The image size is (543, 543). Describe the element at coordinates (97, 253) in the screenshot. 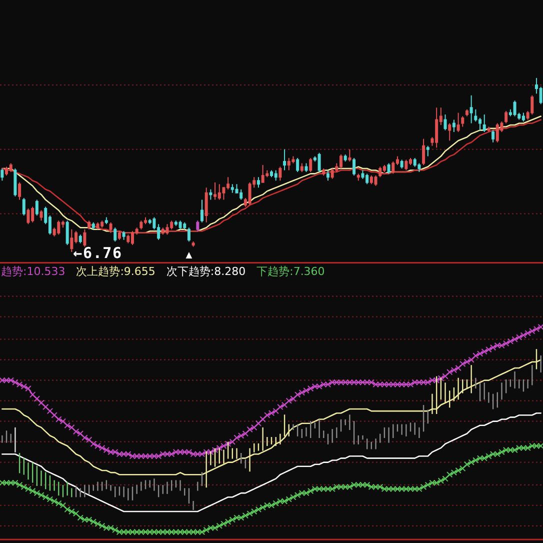

I see `annotation: ←6.76` at that location.